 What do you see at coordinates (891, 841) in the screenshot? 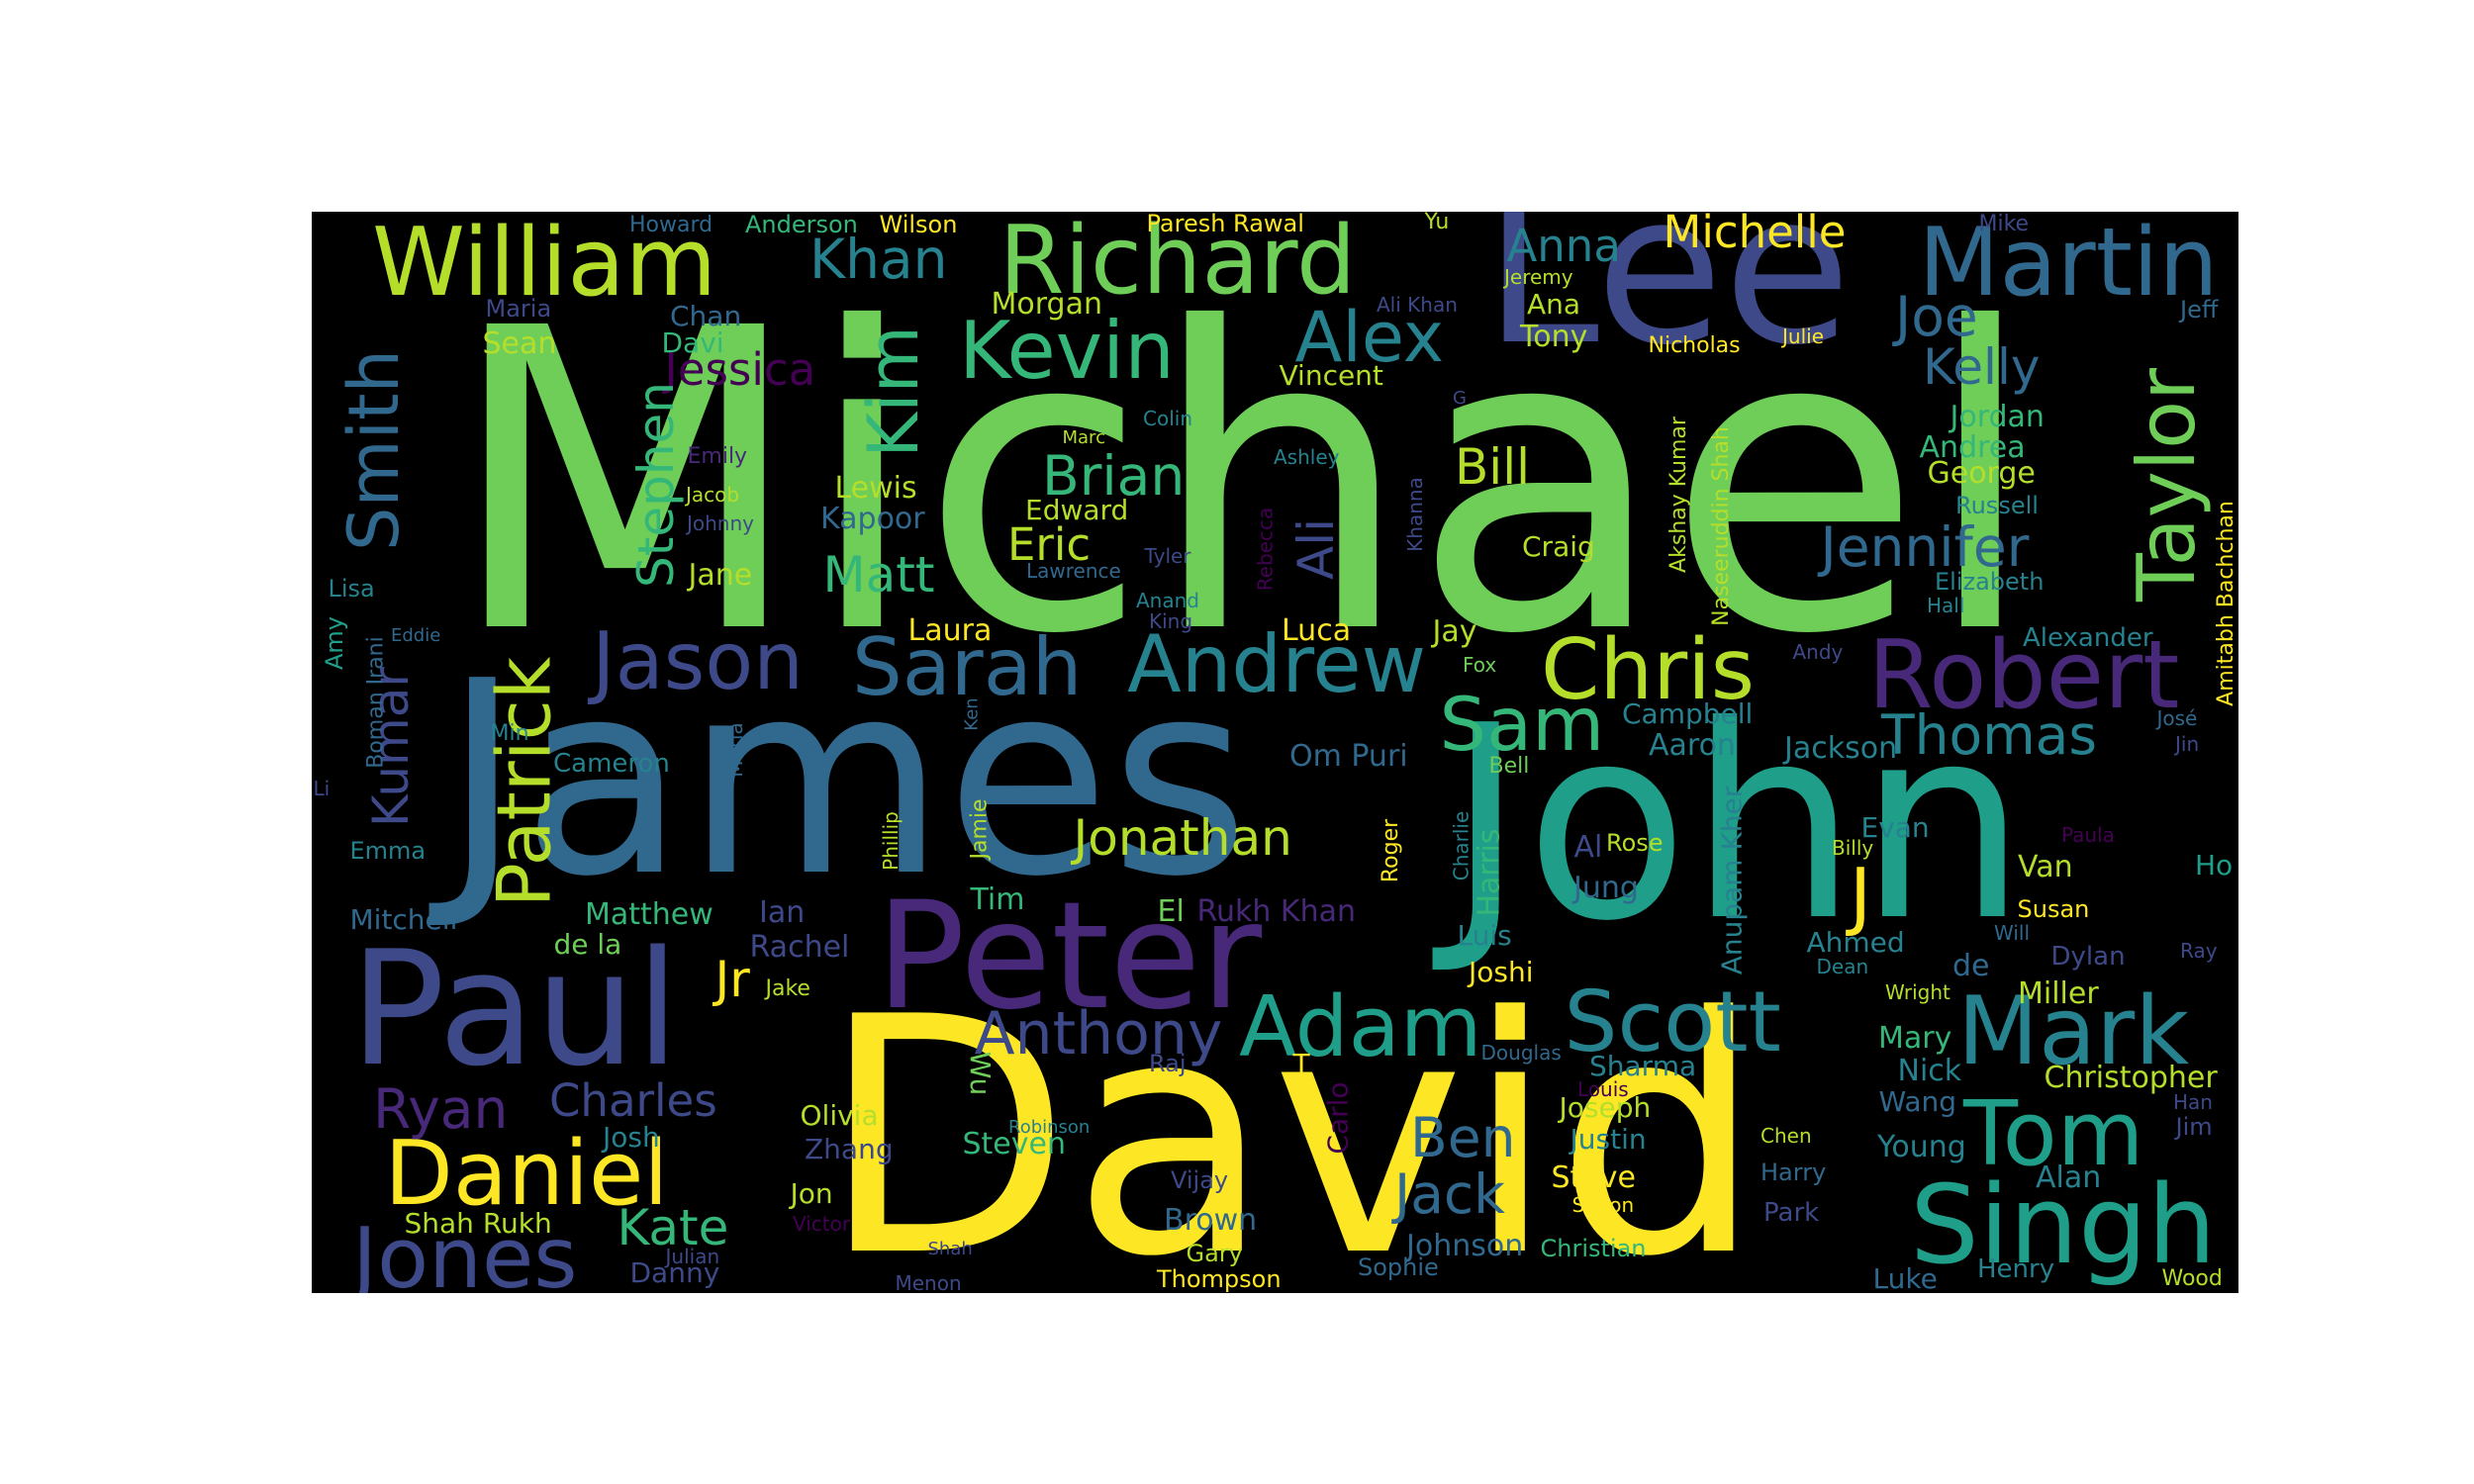
I see `word-phillip: Phillip` at bounding box center [891, 841].